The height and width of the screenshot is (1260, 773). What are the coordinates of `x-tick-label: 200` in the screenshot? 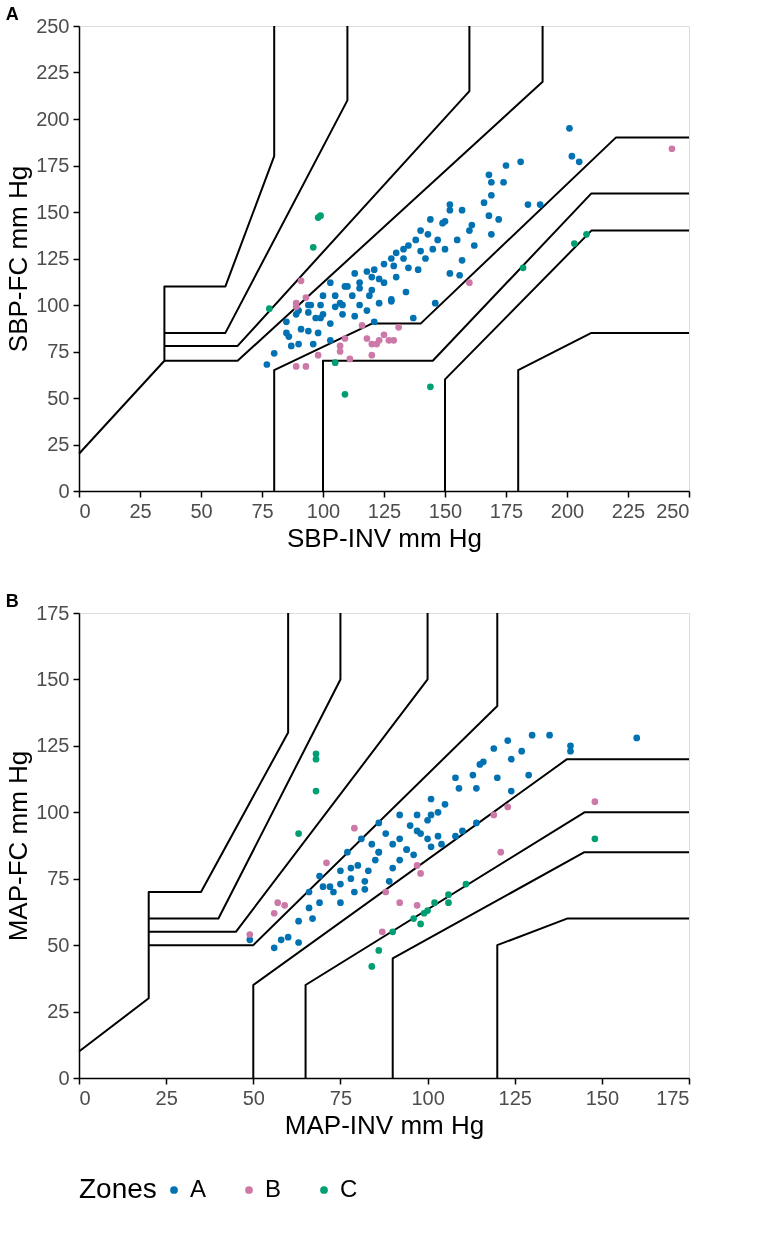 It's located at (567, 510).